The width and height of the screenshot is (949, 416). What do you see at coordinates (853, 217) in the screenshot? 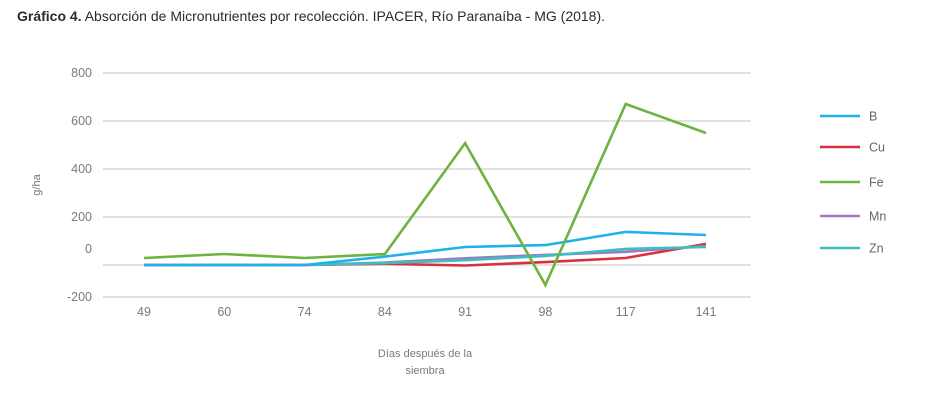
I see `legend-item-mn: Mn` at bounding box center [853, 217].